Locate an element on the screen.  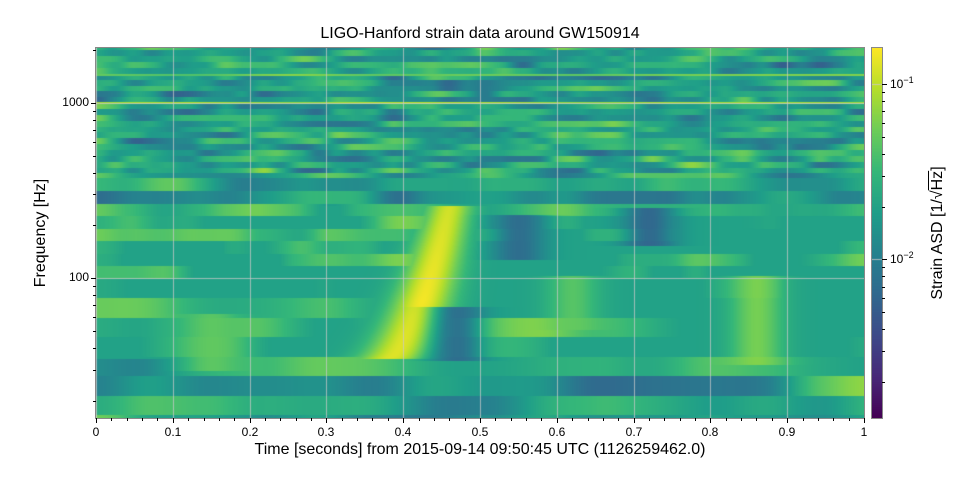
x-tick-label: 0.6 is located at coordinates (557, 432).